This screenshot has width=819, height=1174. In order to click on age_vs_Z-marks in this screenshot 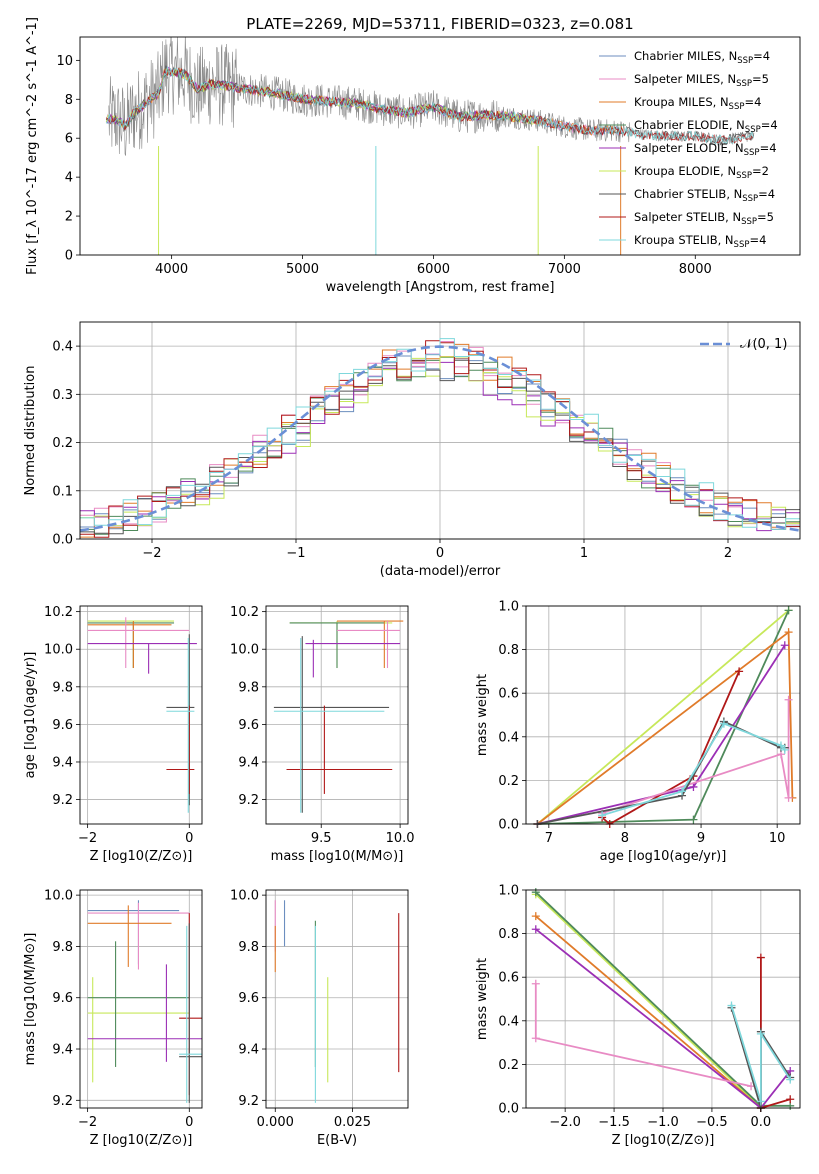, I will do `click(142, 715)`.